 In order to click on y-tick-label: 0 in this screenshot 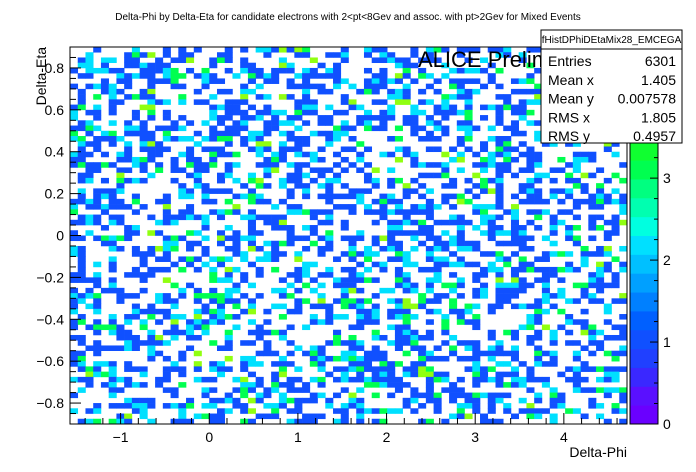, I will do `click(60, 236)`.